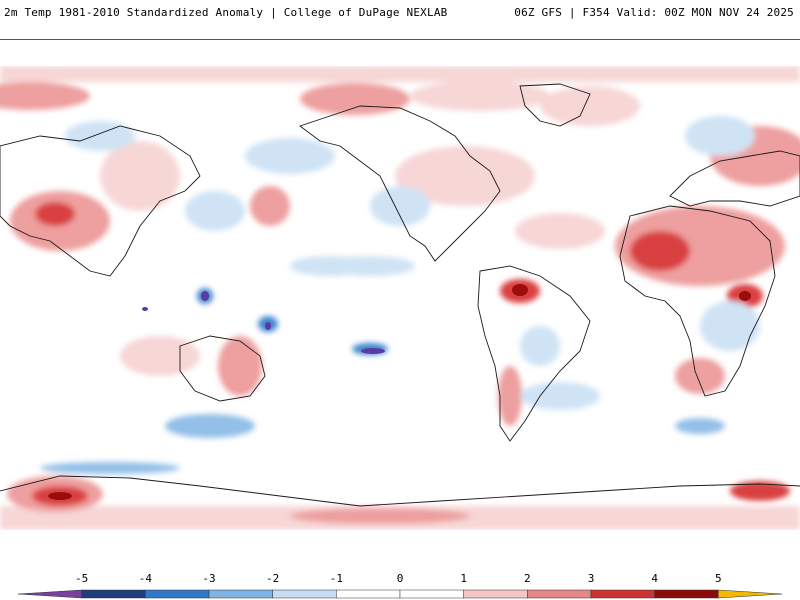 The image size is (800, 600). I want to click on colorbar-tick-label: 5, so click(718, 578).